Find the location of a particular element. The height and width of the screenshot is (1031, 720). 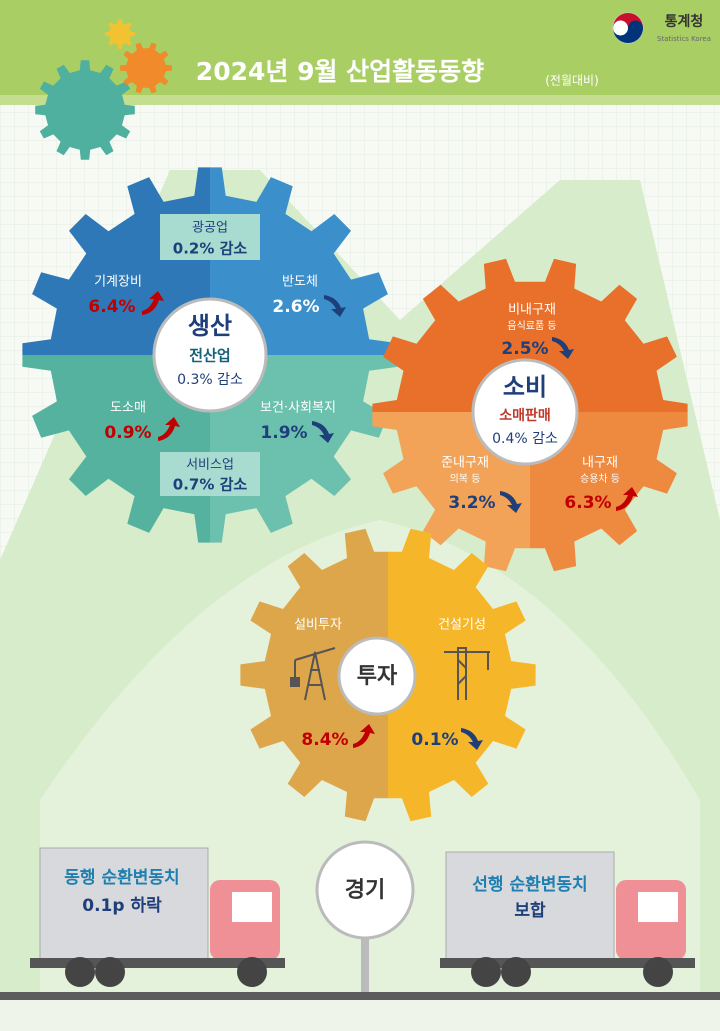

truck-left is located at coordinates (157, 917).